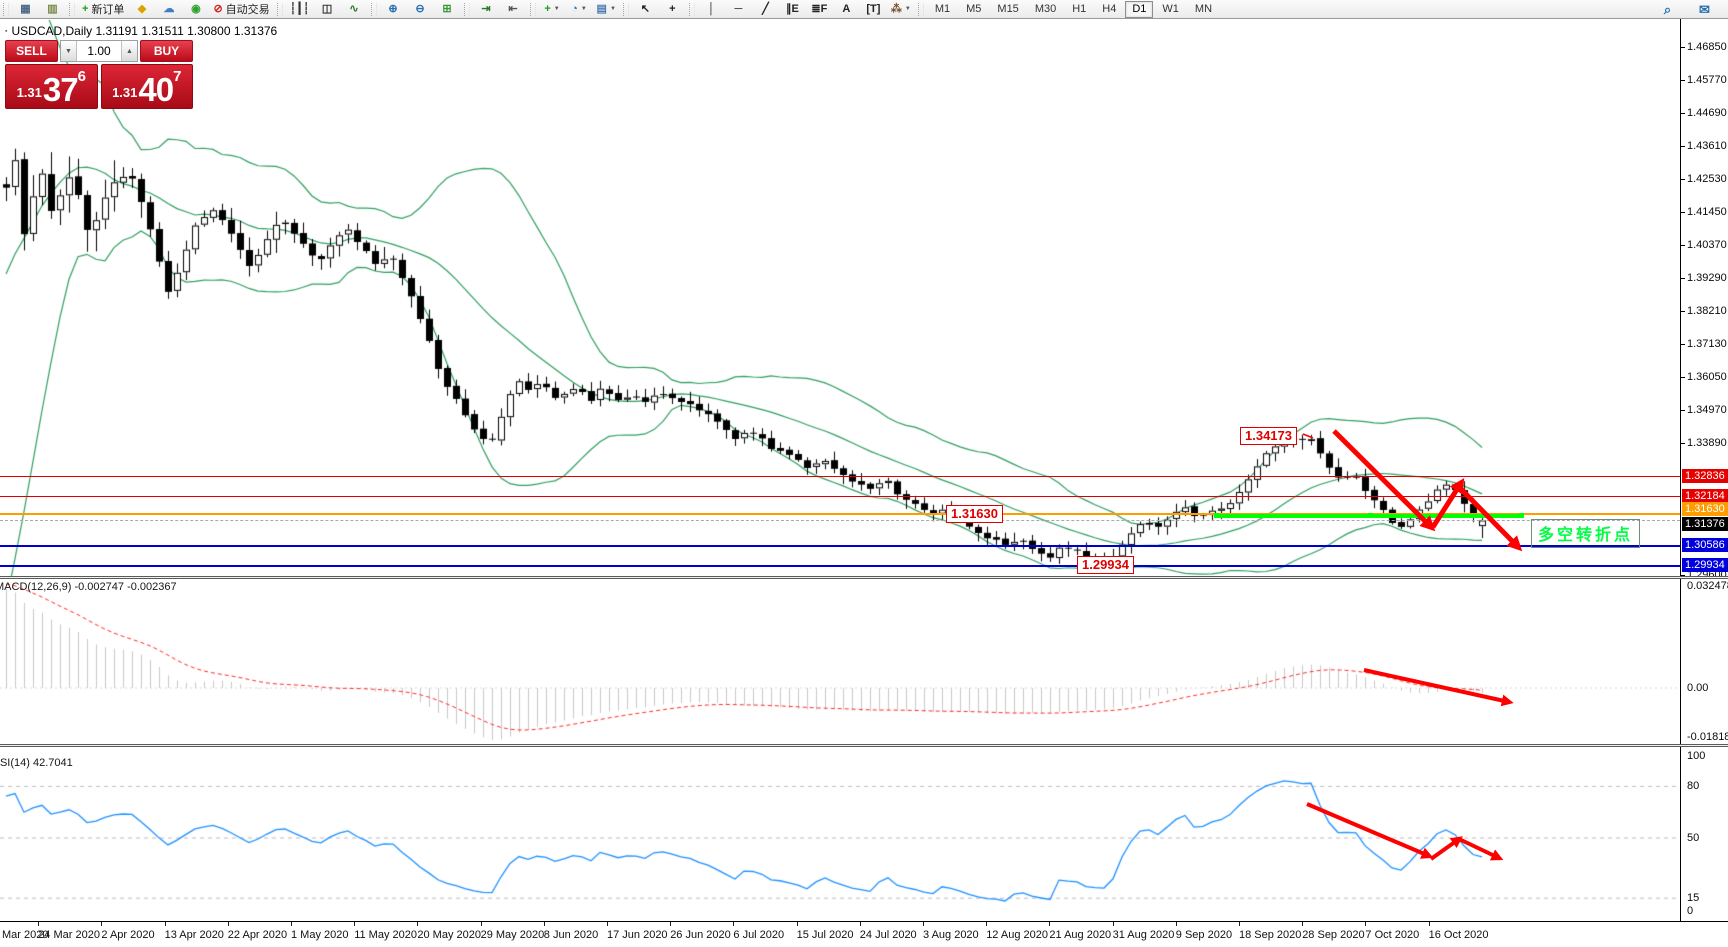  I want to click on arrows-tool-button: ⁂ ▼, so click(901, 9).